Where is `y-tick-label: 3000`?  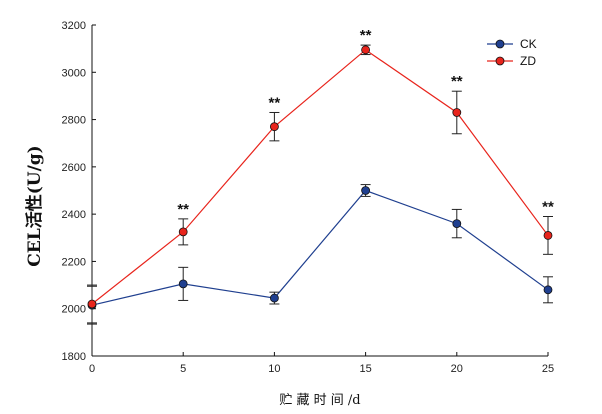 y-tick-label: 3000 is located at coordinates (74, 73).